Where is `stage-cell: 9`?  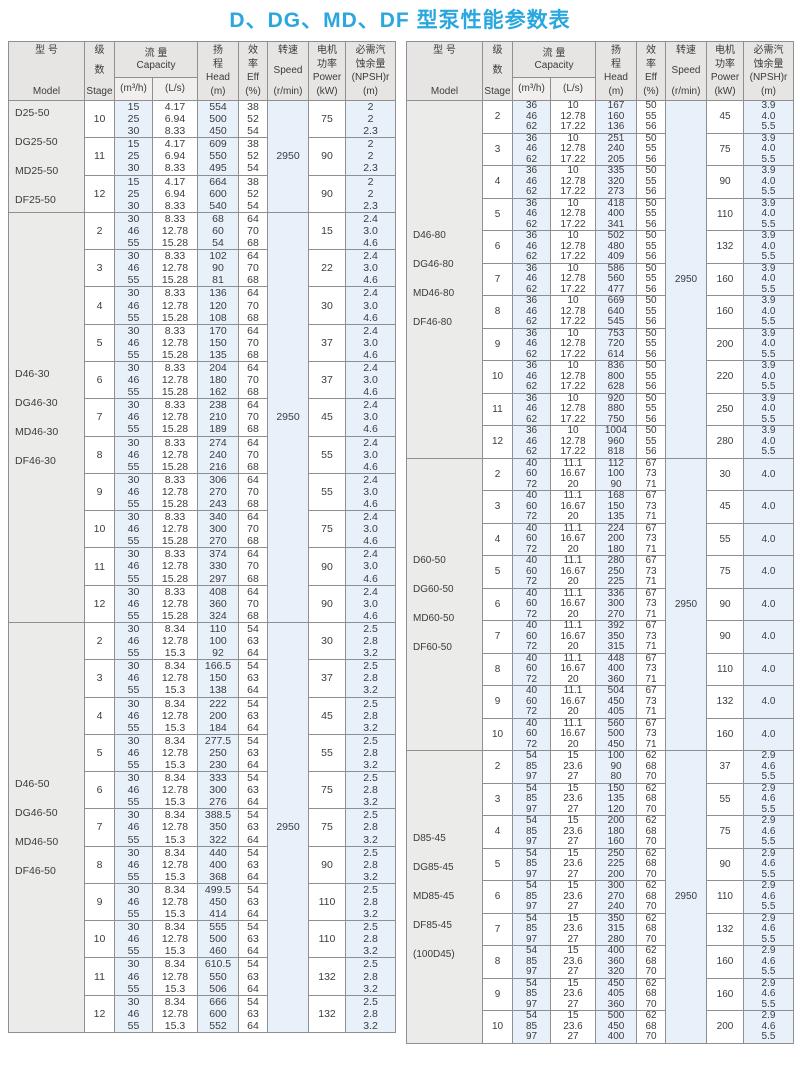 stage-cell: 9 is located at coordinates (497, 344).